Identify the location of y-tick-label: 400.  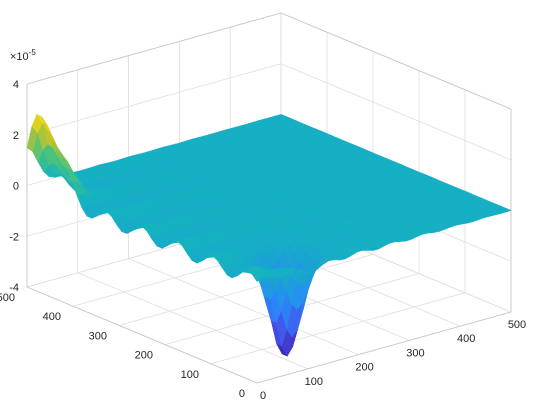
(52, 317).